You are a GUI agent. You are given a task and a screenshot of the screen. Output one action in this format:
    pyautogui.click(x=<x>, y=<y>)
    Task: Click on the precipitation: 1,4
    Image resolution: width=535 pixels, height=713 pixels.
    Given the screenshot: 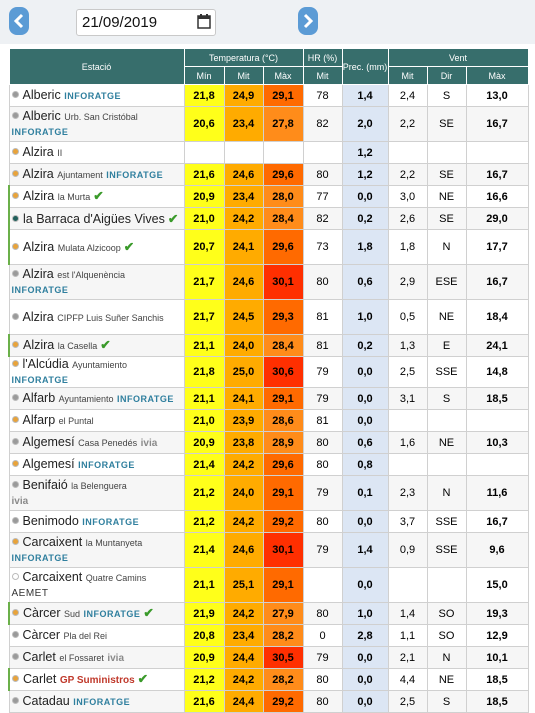 What is the action you would take?
    pyautogui.click(x=365, y=95)
    